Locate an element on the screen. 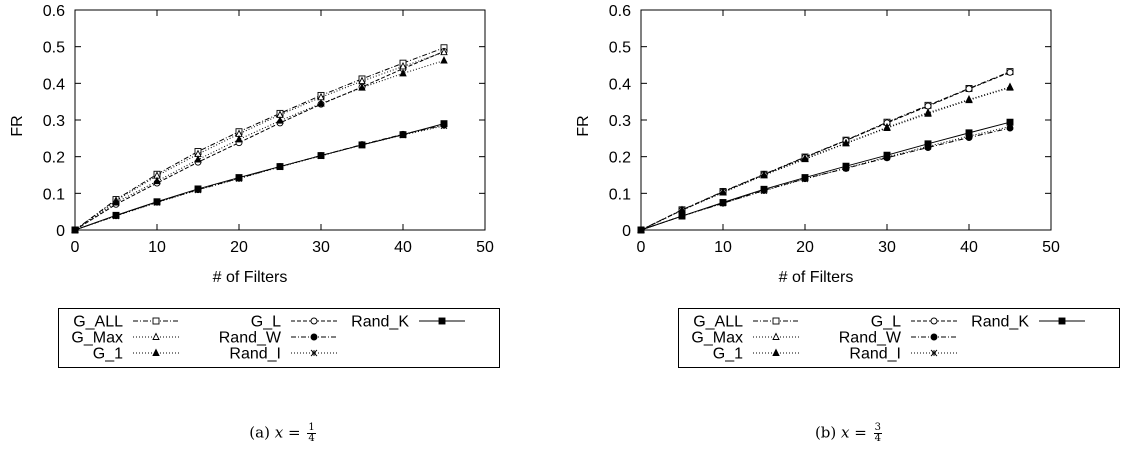  series-rand-k is located at coordinates (825, 176).